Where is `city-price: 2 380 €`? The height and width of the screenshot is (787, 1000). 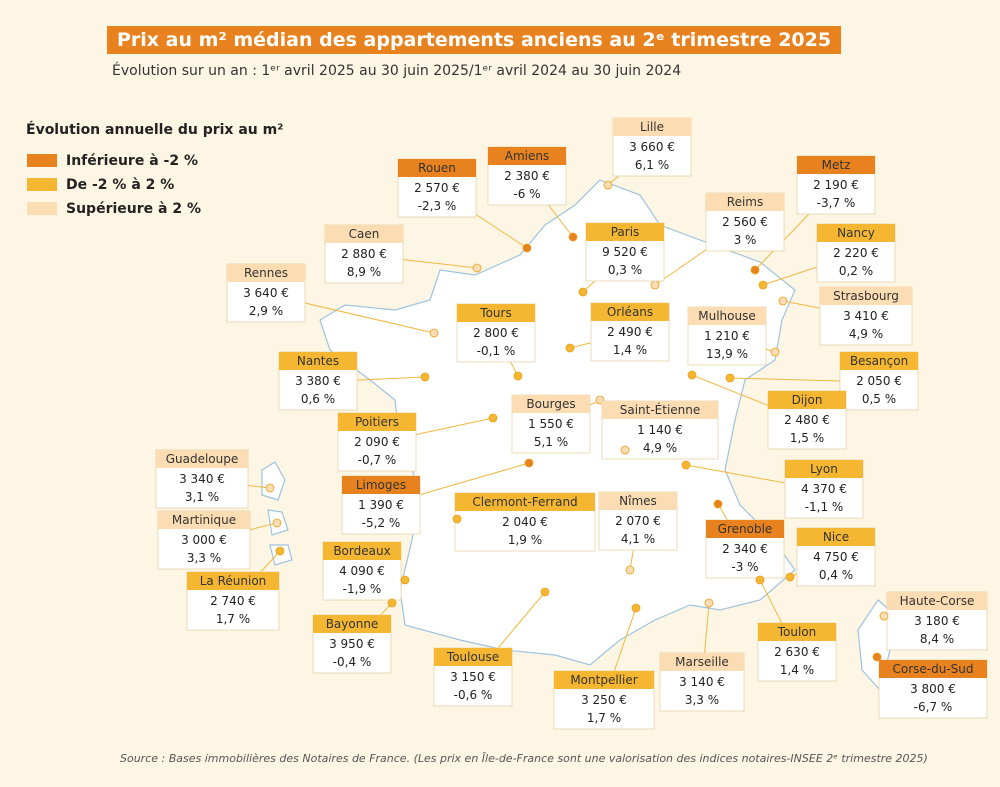 city-price: 2 380 € is located at coordinates (527, 176).